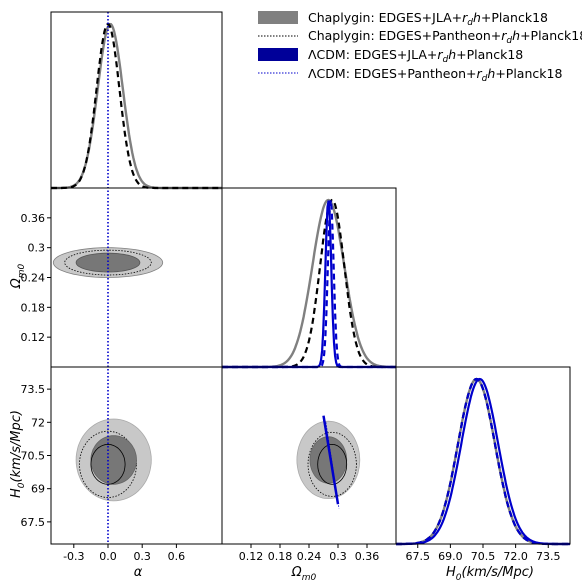 Image resolution: width=582 pixels, height=584 pixels. What do you see at coordinates (278, 54) in the screenshot?
I see `legend-swatch-lcdm-jla` at bounding box center [278, 54].